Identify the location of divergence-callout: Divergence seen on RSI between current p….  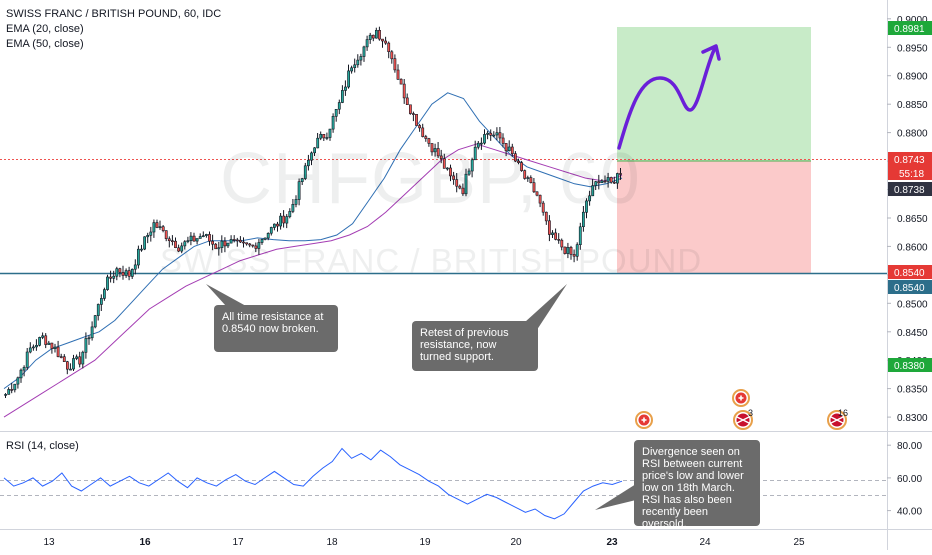
(697, 485).